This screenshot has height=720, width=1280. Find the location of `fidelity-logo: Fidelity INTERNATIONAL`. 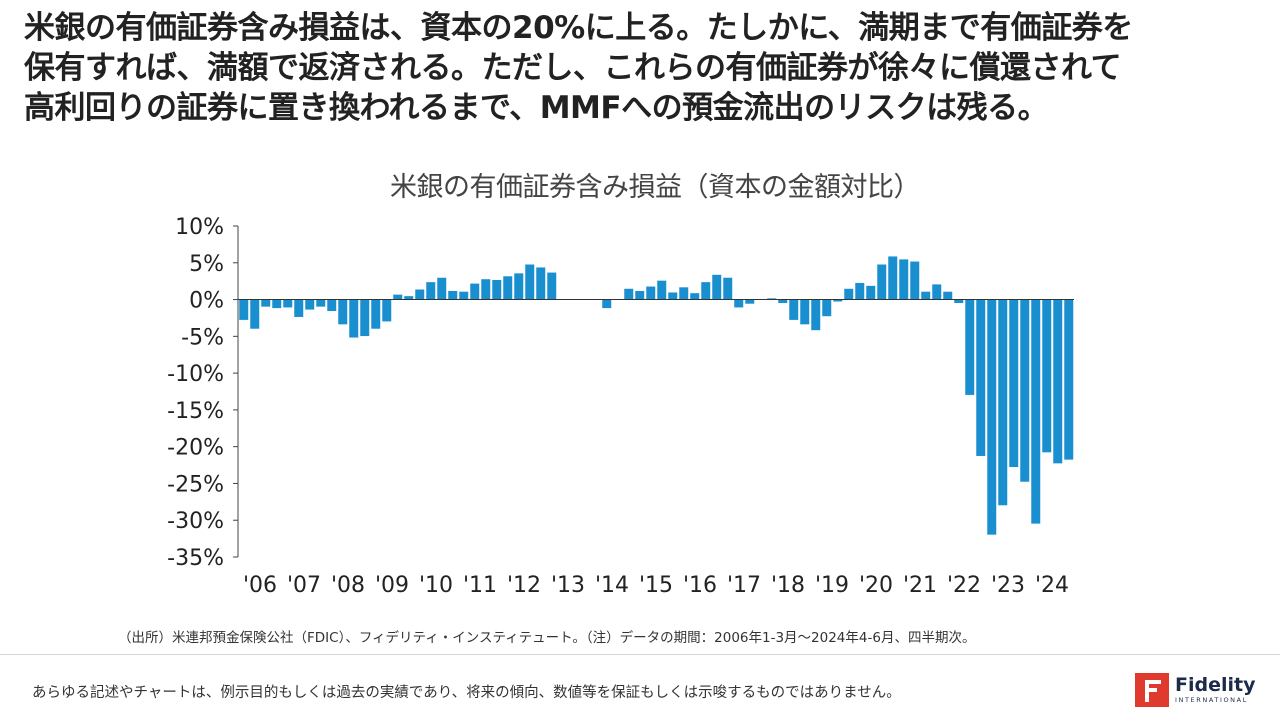

fidelity-logo: Fidelity INTERNATIONAL is located at coordinates (1195, 690).